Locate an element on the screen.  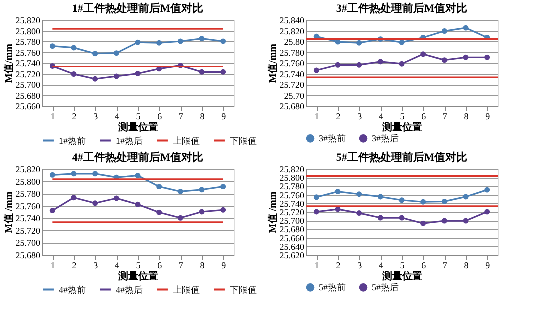
legend-label: 5#热前 is located at coordinates (332, 287).